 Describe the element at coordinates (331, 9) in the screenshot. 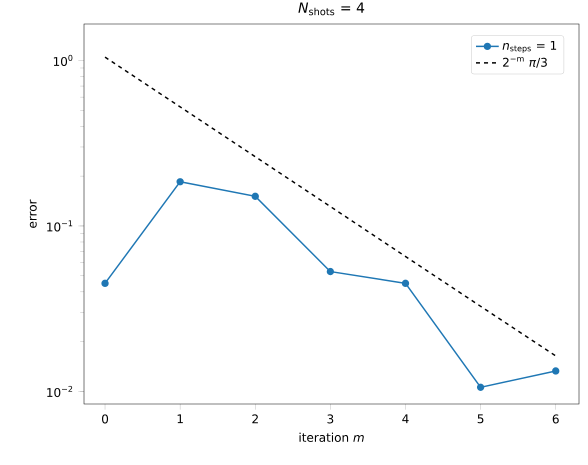

I see `chart-title: N$_{shots}$ = 4` at that location.